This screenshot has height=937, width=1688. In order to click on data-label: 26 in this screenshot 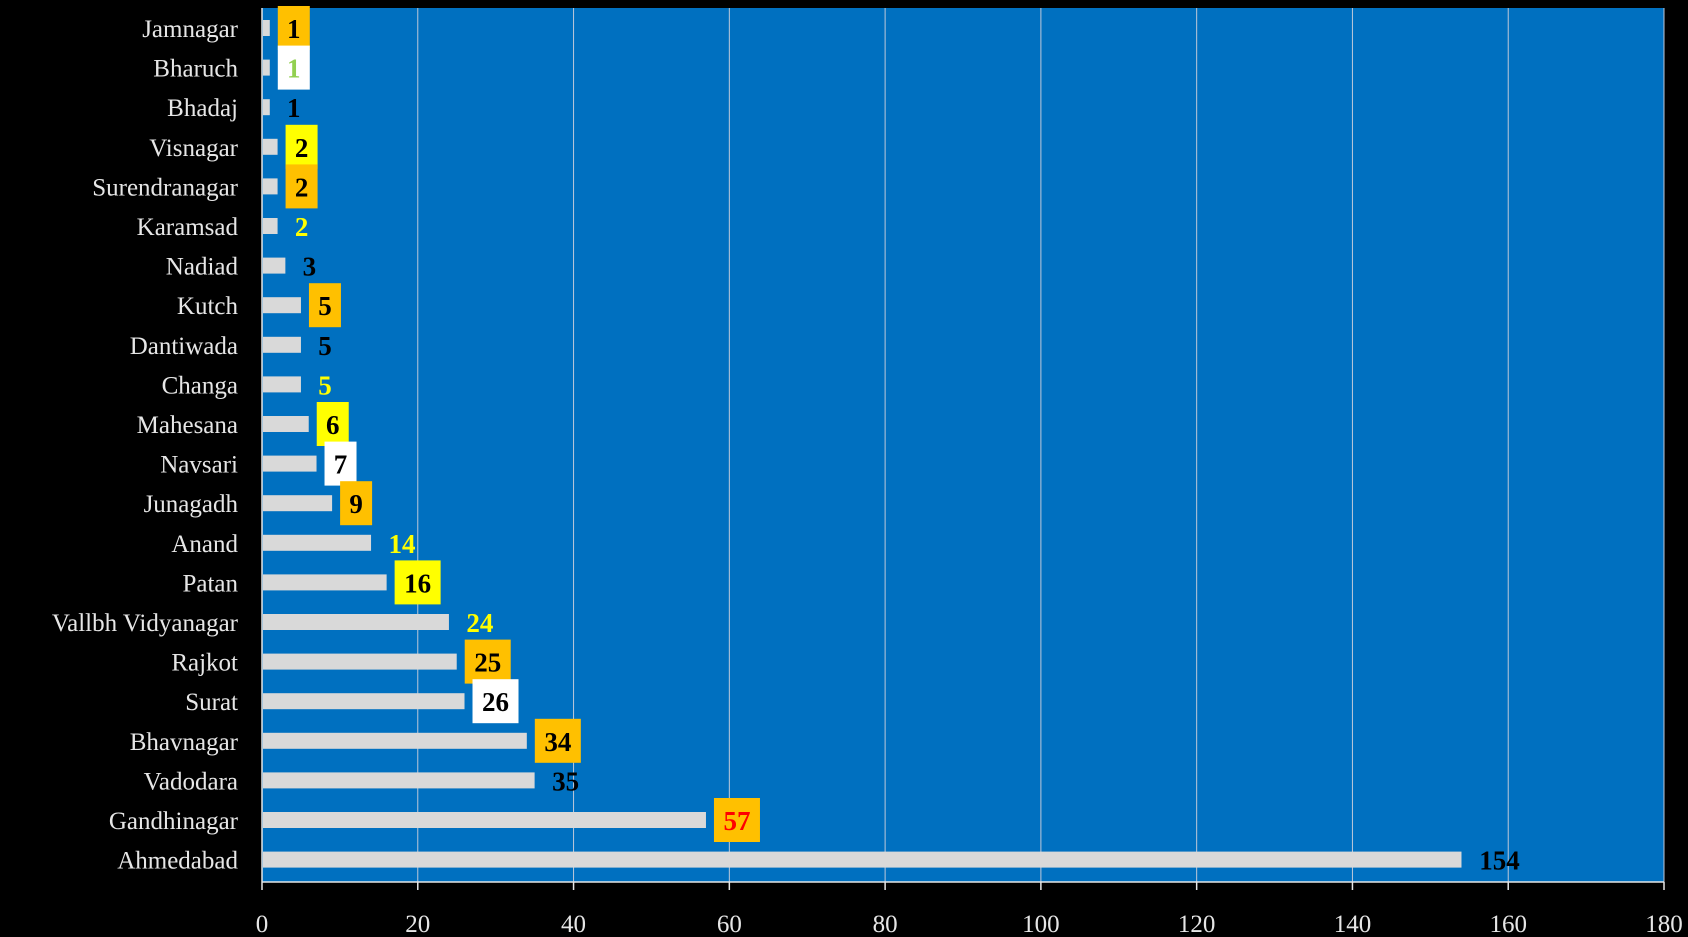, I will do `click(495, 702)`.